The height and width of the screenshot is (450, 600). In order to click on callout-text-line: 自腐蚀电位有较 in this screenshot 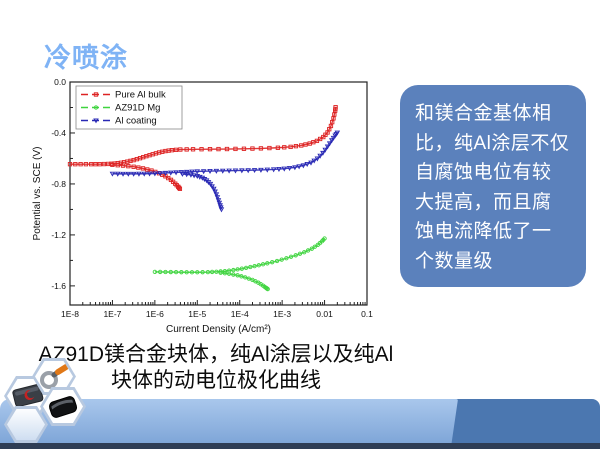, I will do `click(483, 172)`.